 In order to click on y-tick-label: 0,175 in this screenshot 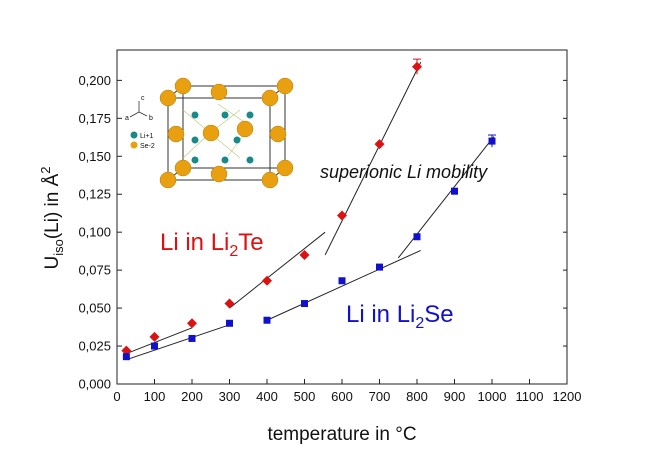, I will do `click(94, 118)`.